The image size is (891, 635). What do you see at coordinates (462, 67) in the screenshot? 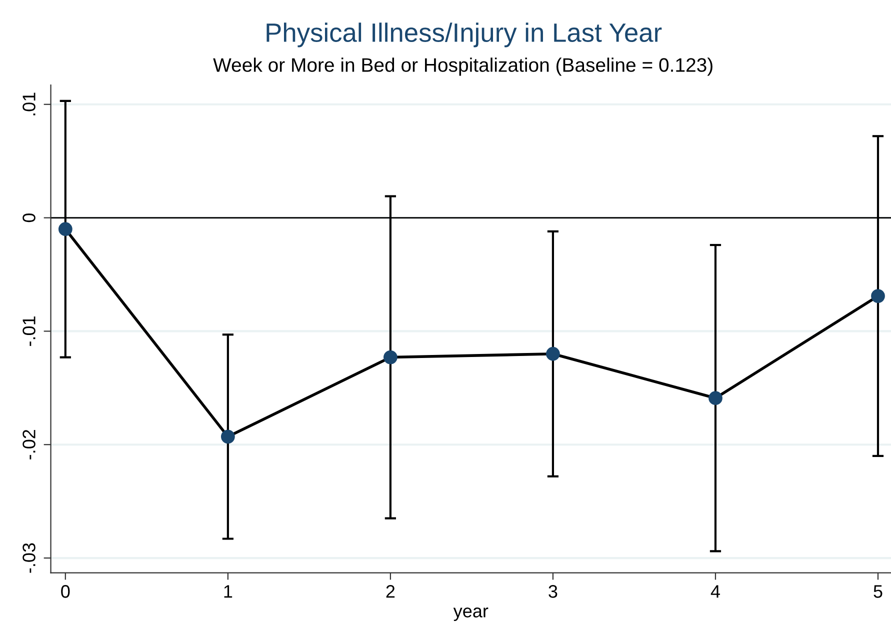
I see `chart-subtitle: Week or More in Bed or Hospitalization (Baseline = 0.123)` at bounding box center [462, 67].